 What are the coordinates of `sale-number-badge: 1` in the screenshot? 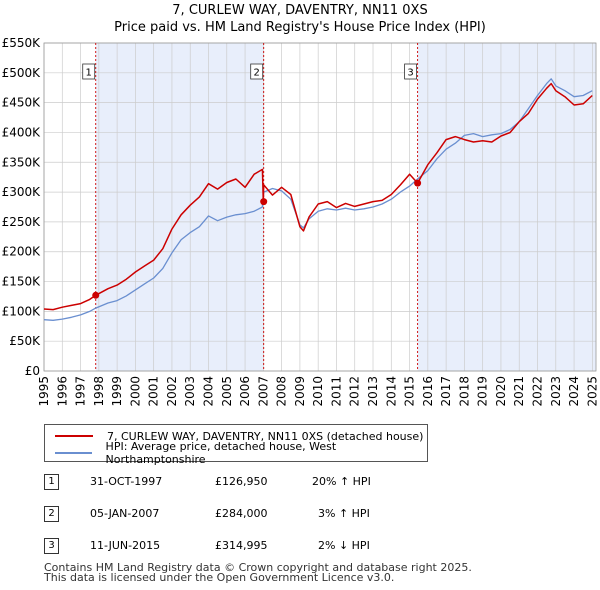 It's located at (51, 482).